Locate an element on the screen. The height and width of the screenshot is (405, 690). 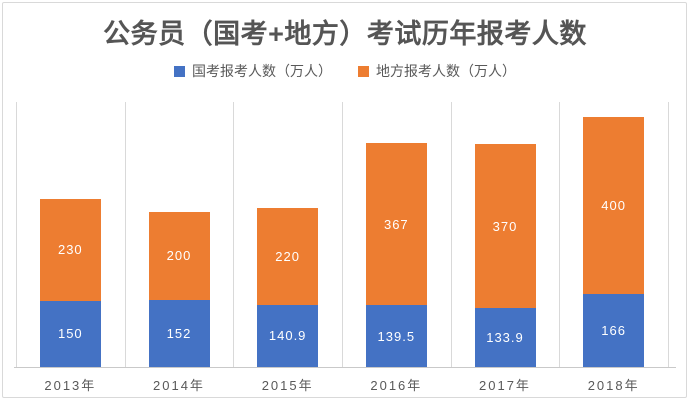
bar-segment-national: 166 is located at coordinates (614, 330).